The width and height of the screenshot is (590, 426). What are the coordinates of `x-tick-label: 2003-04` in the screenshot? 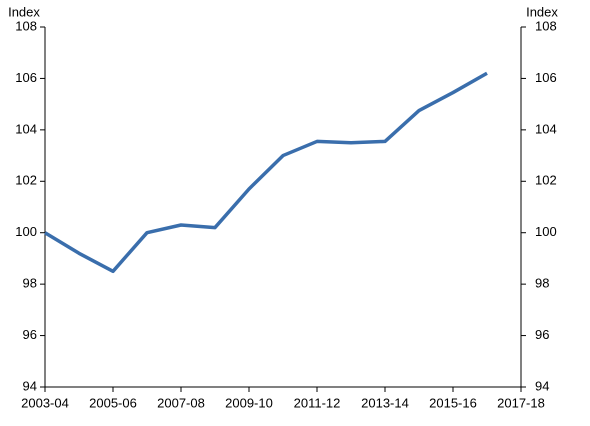 It's located at (45, 402).